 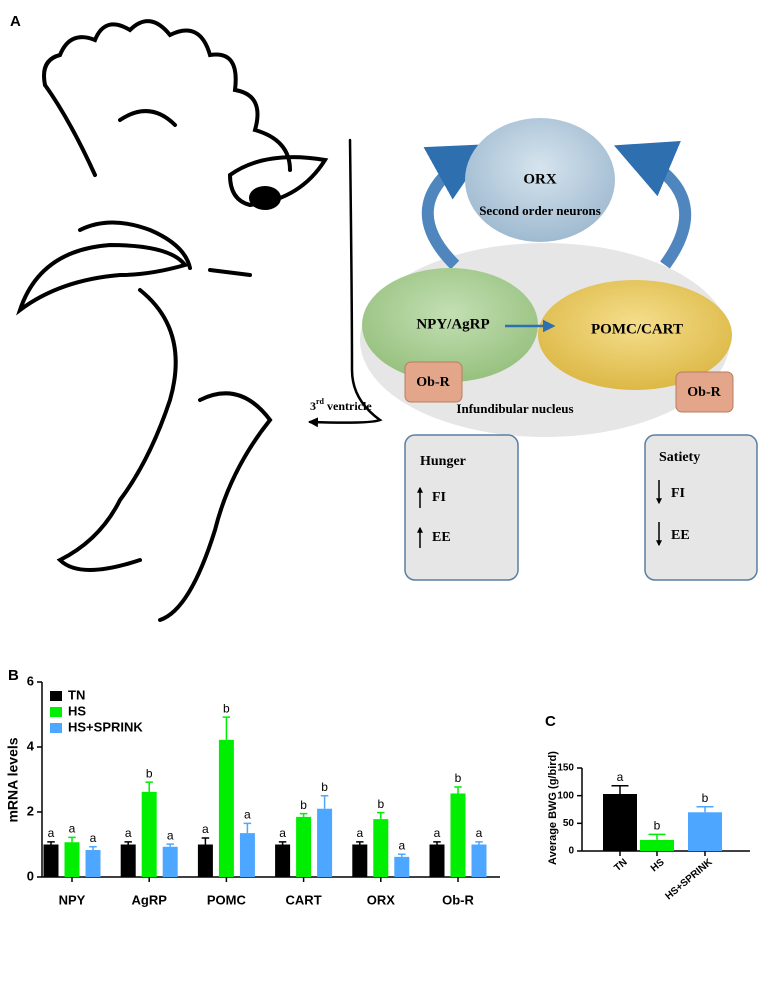 I want to click on panel-label: B, so click(x=13, y=675).